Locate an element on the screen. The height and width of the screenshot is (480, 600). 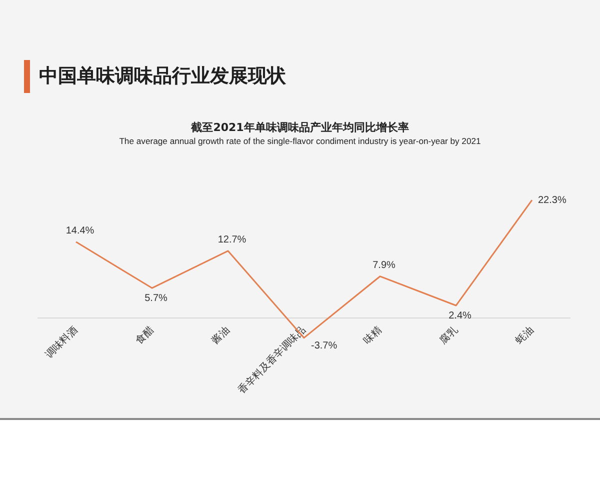
x-tick-label: 酱油 is located at coordinates (220, 335).